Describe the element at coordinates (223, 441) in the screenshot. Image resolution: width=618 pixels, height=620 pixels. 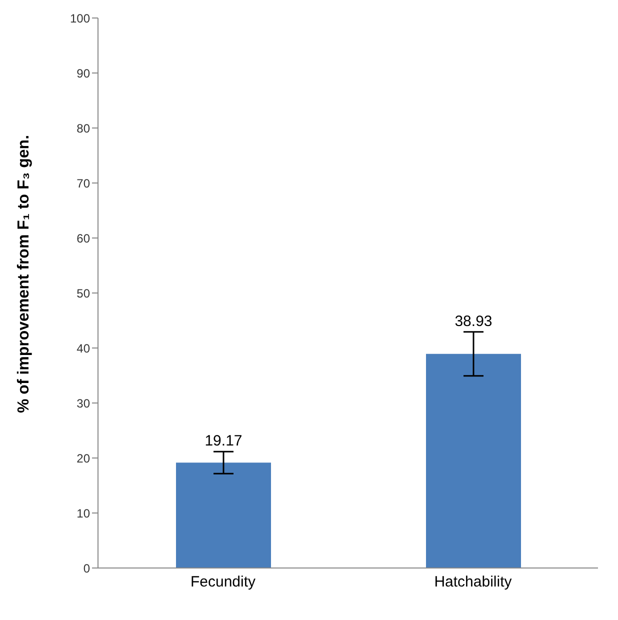
I see `data-label: 19.17` at that location.